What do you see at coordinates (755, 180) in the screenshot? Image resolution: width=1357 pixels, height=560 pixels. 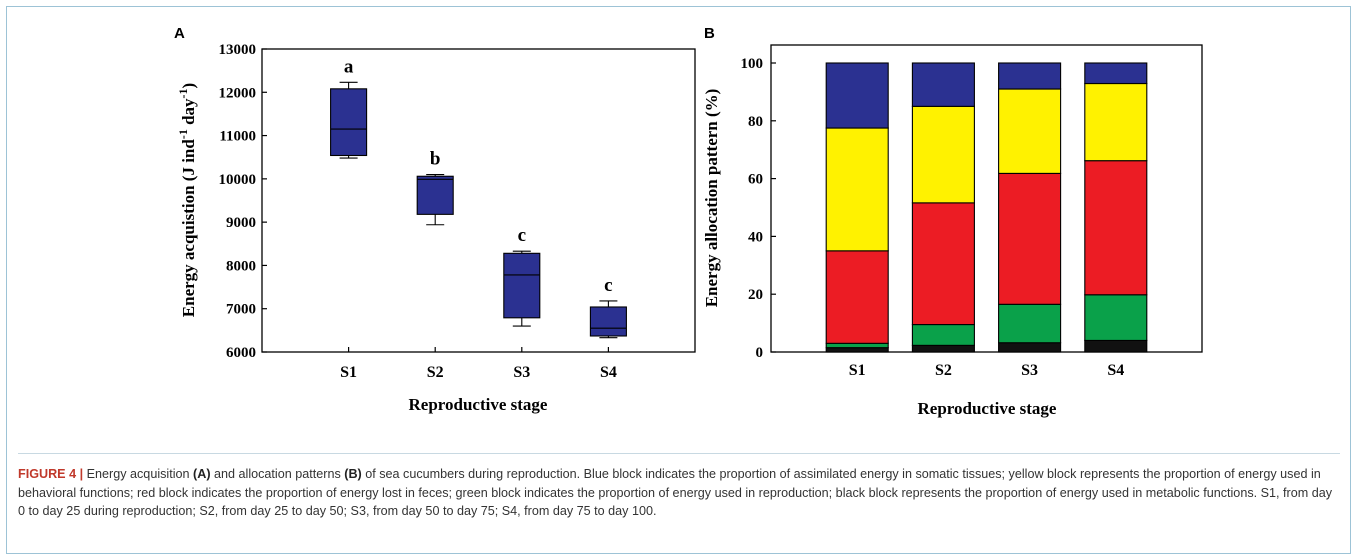 I see `y-tick-label: 60` at bounding box center [755, 180].